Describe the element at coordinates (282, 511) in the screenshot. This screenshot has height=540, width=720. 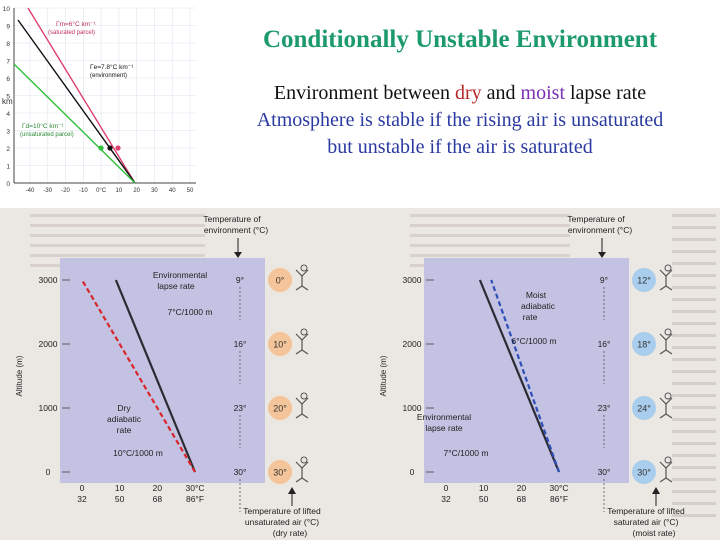
I see `bottom-caption: Temperature of lifted` at that location.